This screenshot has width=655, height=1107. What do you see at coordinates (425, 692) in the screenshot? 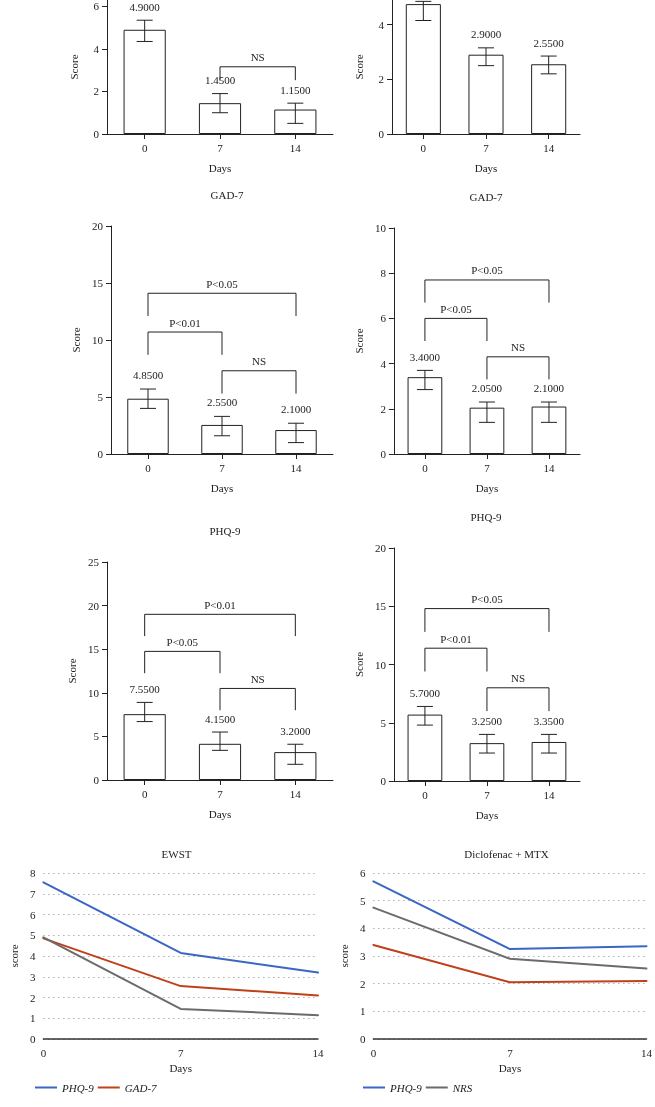
I see `data-label: 5.7000` at bounding box center [425, 692].